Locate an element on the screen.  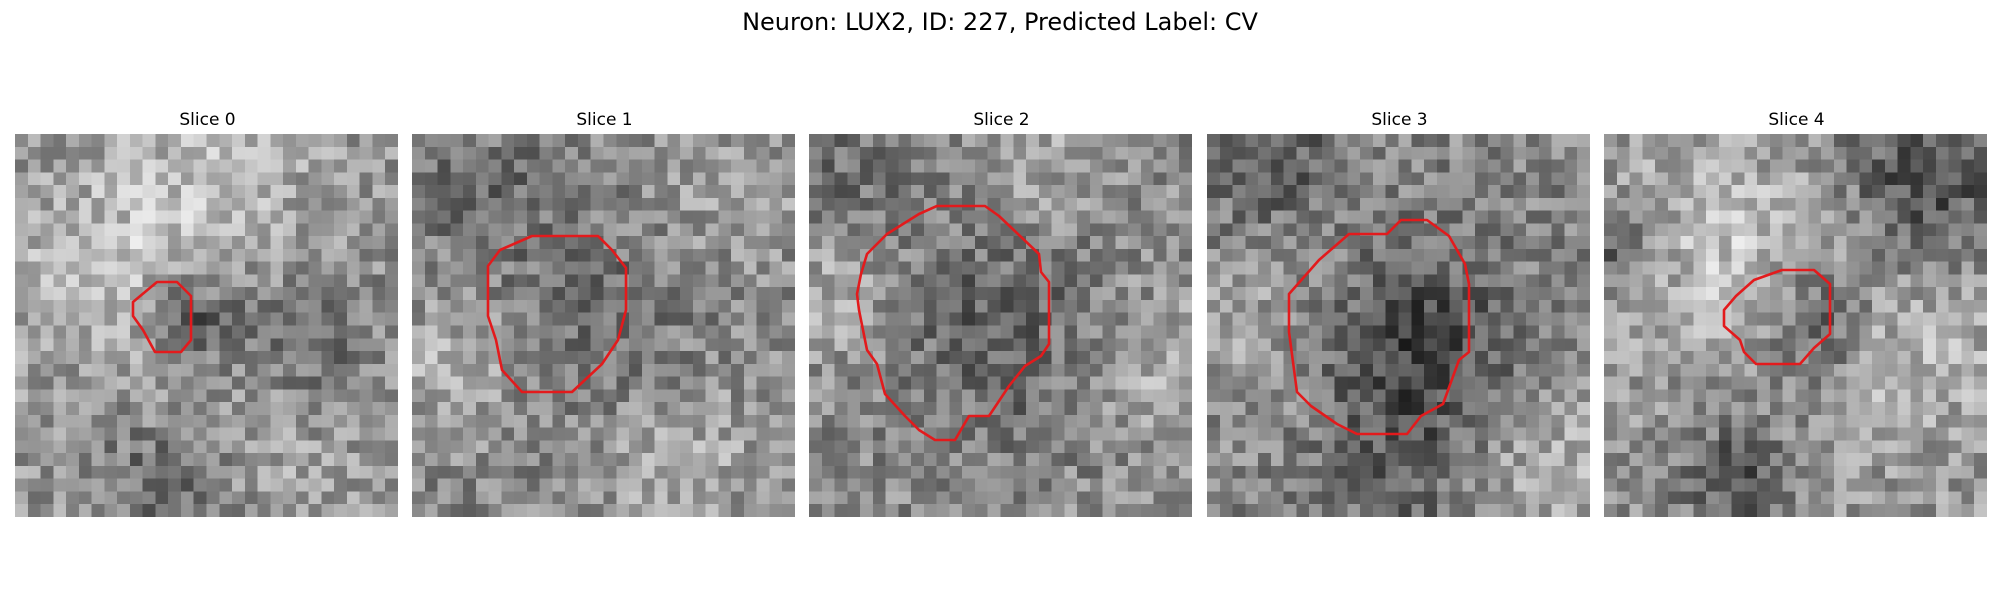
slice-panel-4: Slice 4 is located at coordinates (1796, 313).